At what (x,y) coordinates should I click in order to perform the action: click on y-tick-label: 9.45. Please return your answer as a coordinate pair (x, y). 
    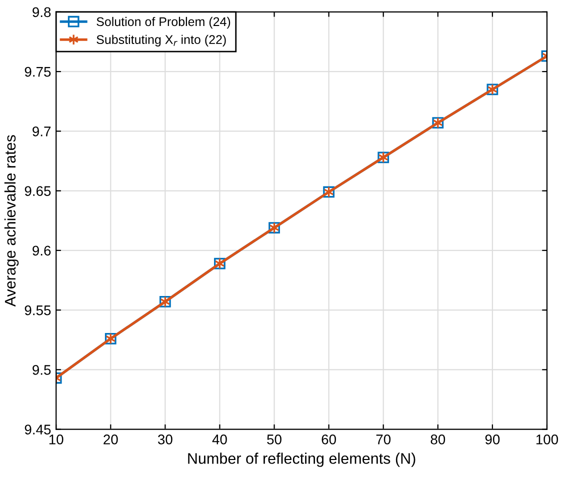
    Looking at the image, I should click on (37, 429).